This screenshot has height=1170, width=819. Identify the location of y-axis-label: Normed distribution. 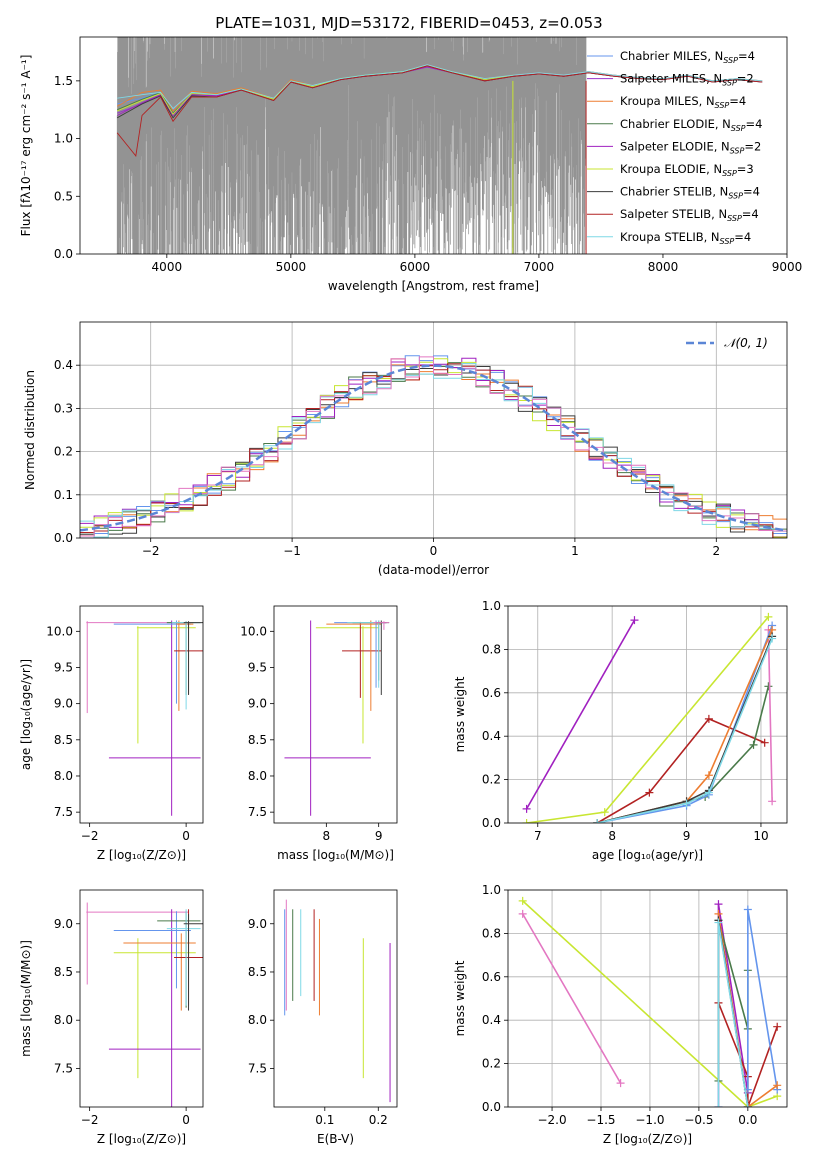
(30, 430).